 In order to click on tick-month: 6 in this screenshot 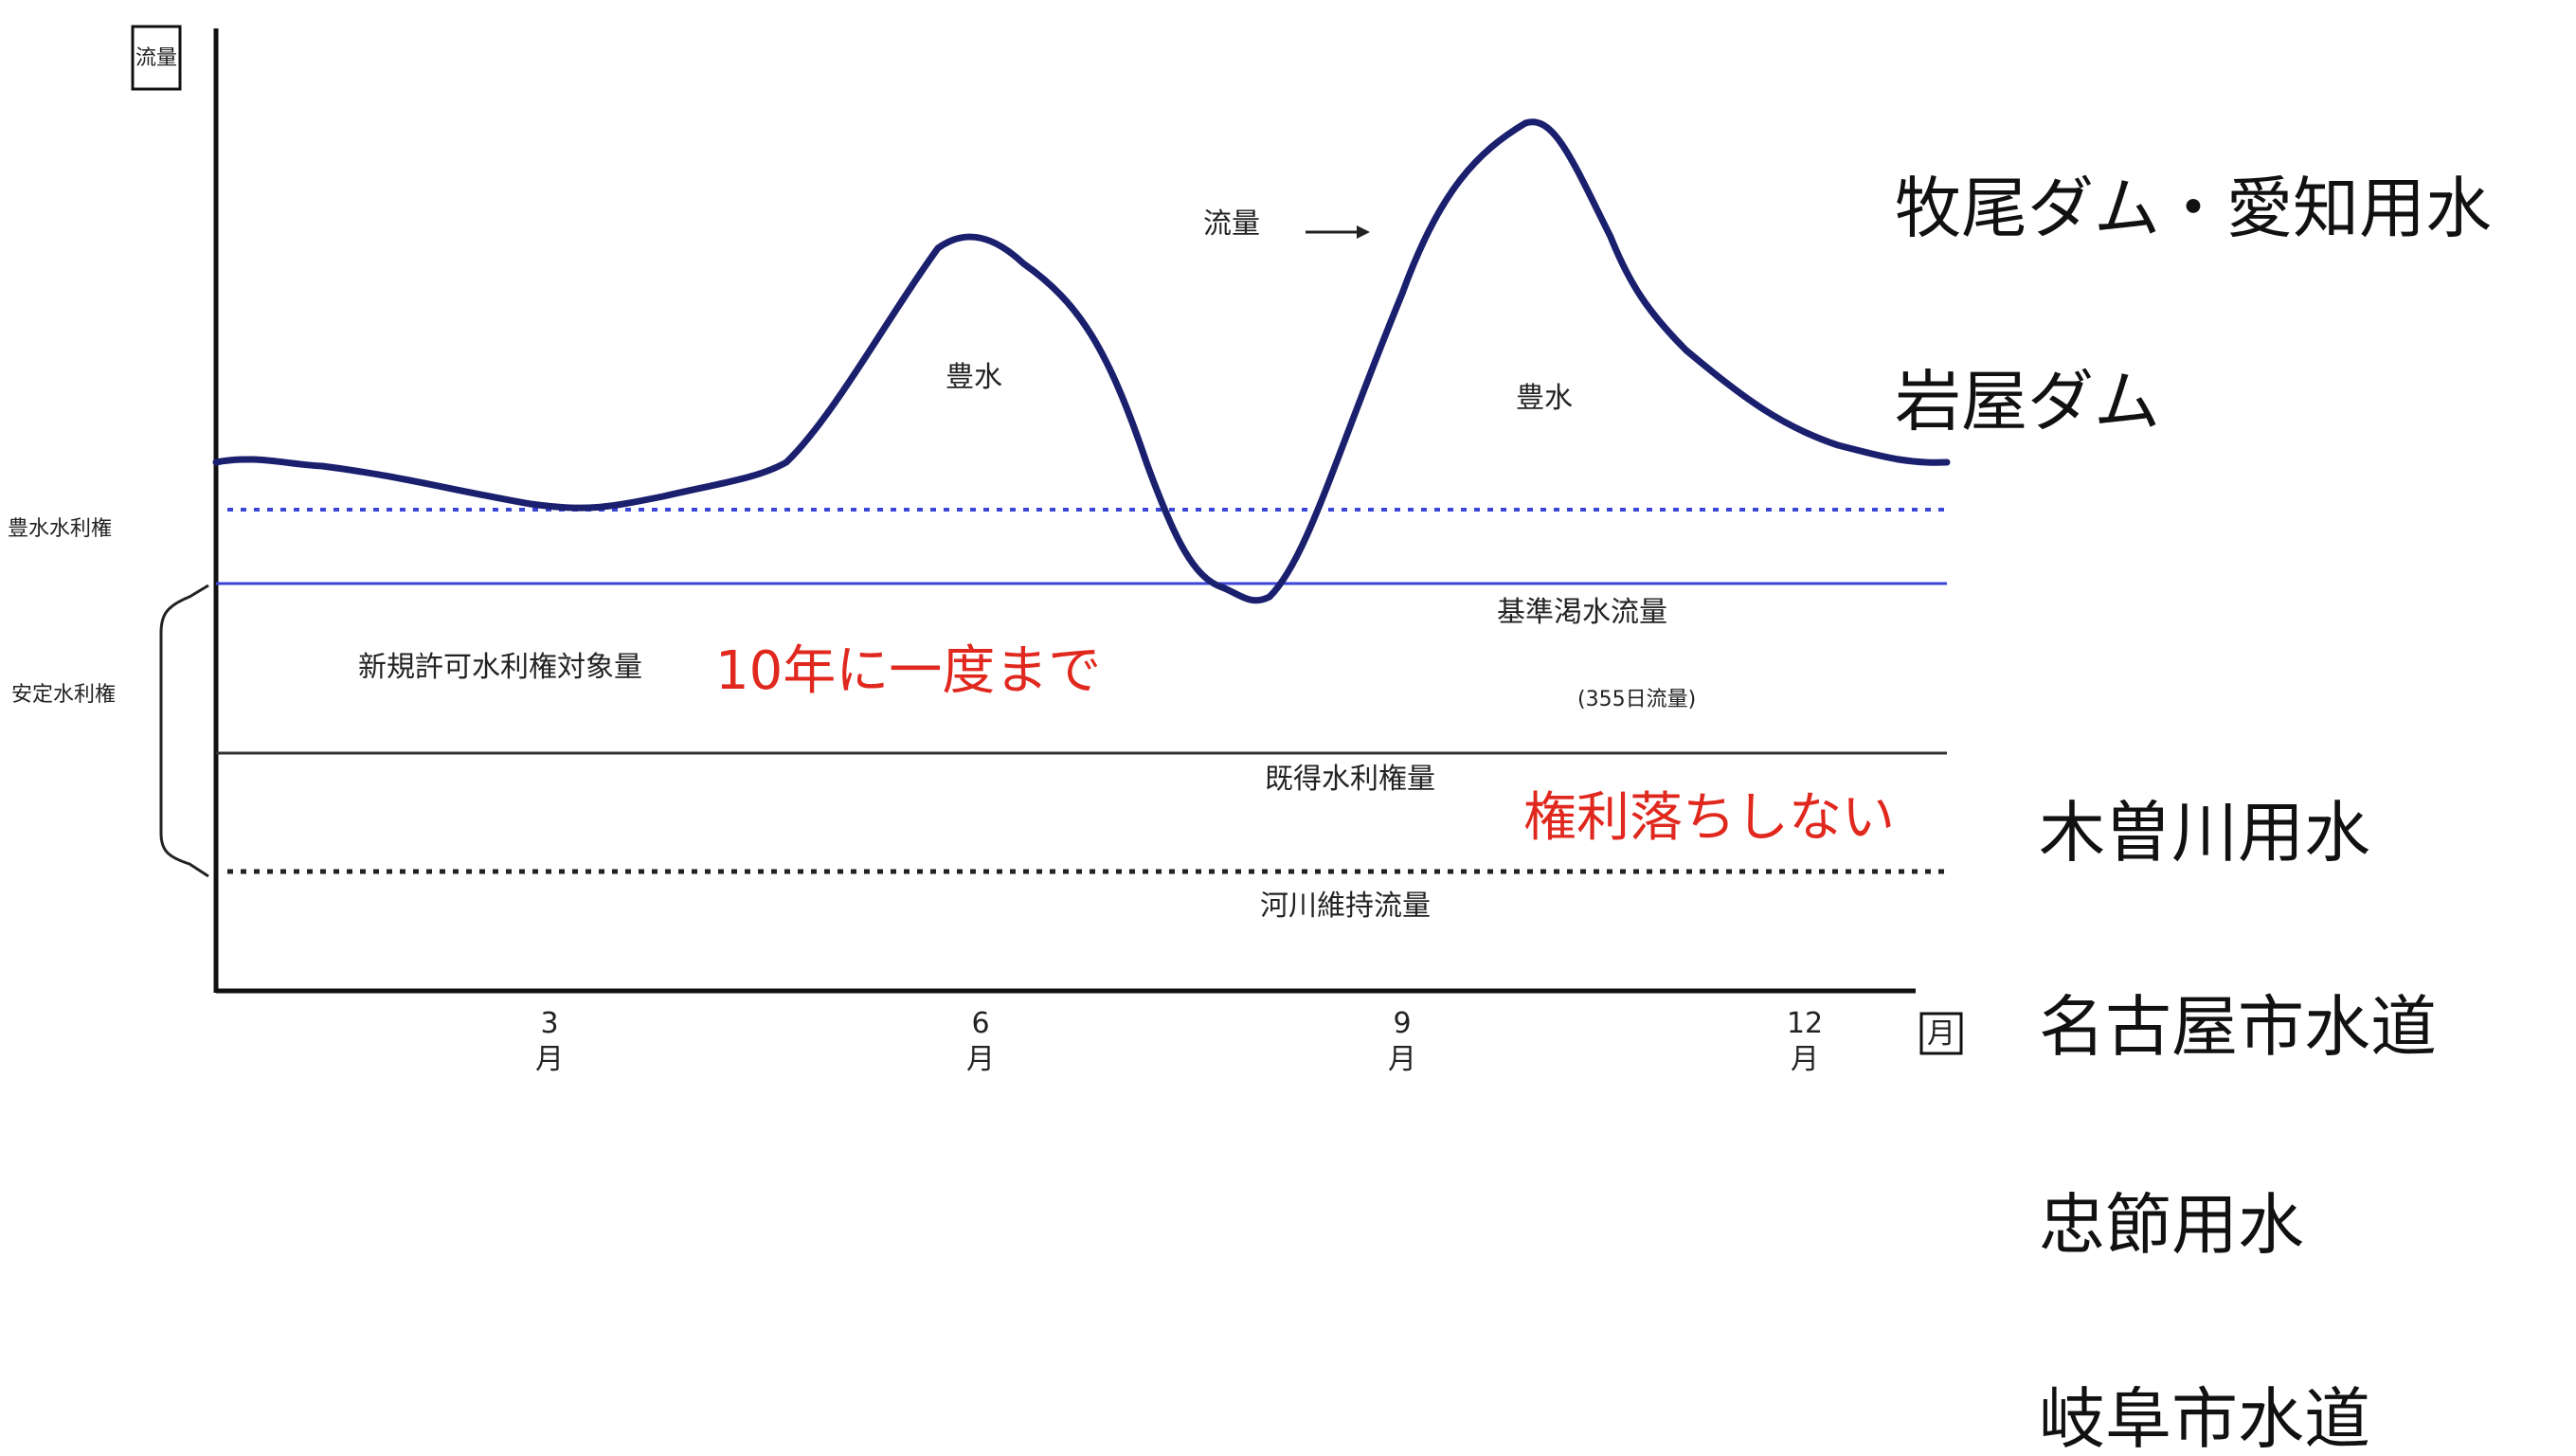, I will do `click(980, 1023)`.